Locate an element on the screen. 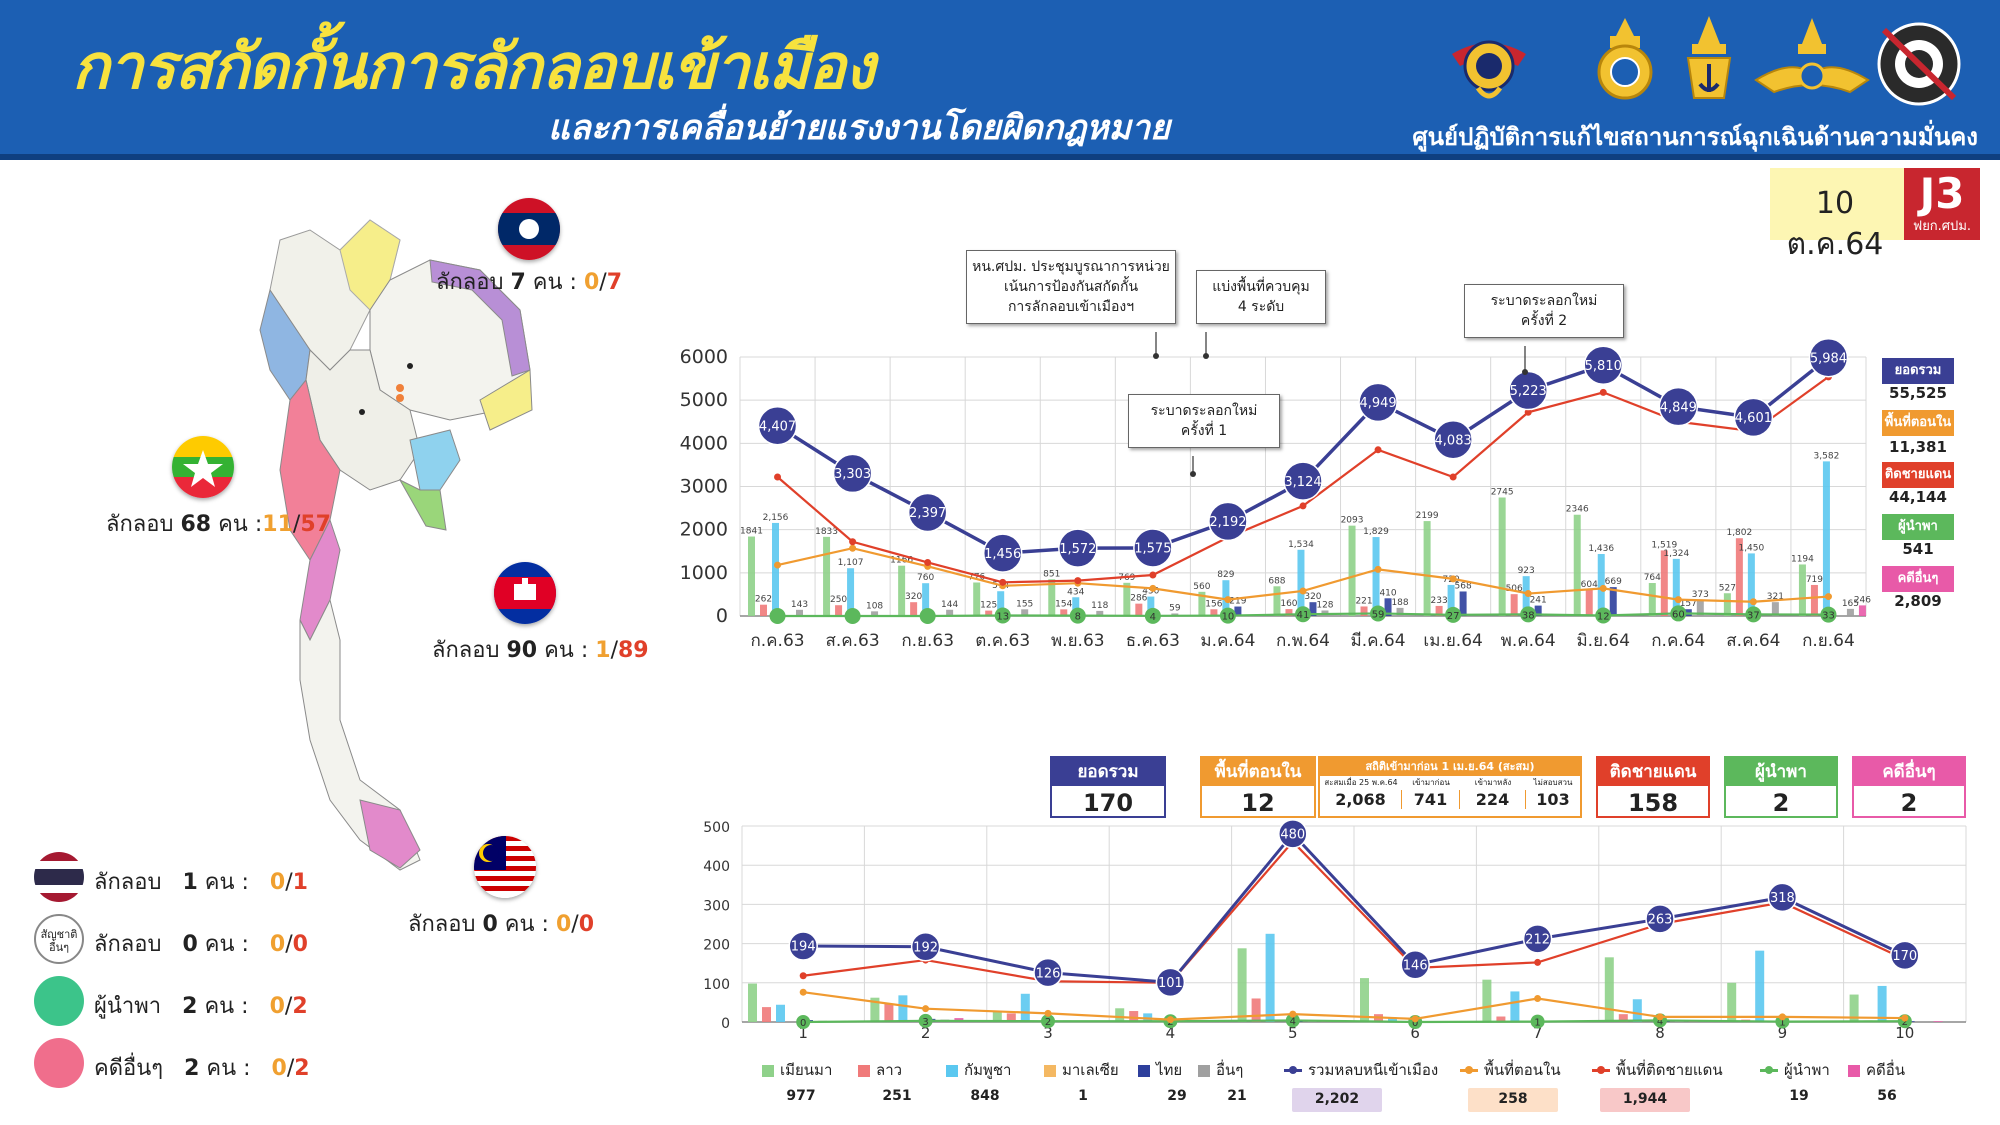  lower-legend-label: คดีอื่น is located at coordinates (1886, 1070).